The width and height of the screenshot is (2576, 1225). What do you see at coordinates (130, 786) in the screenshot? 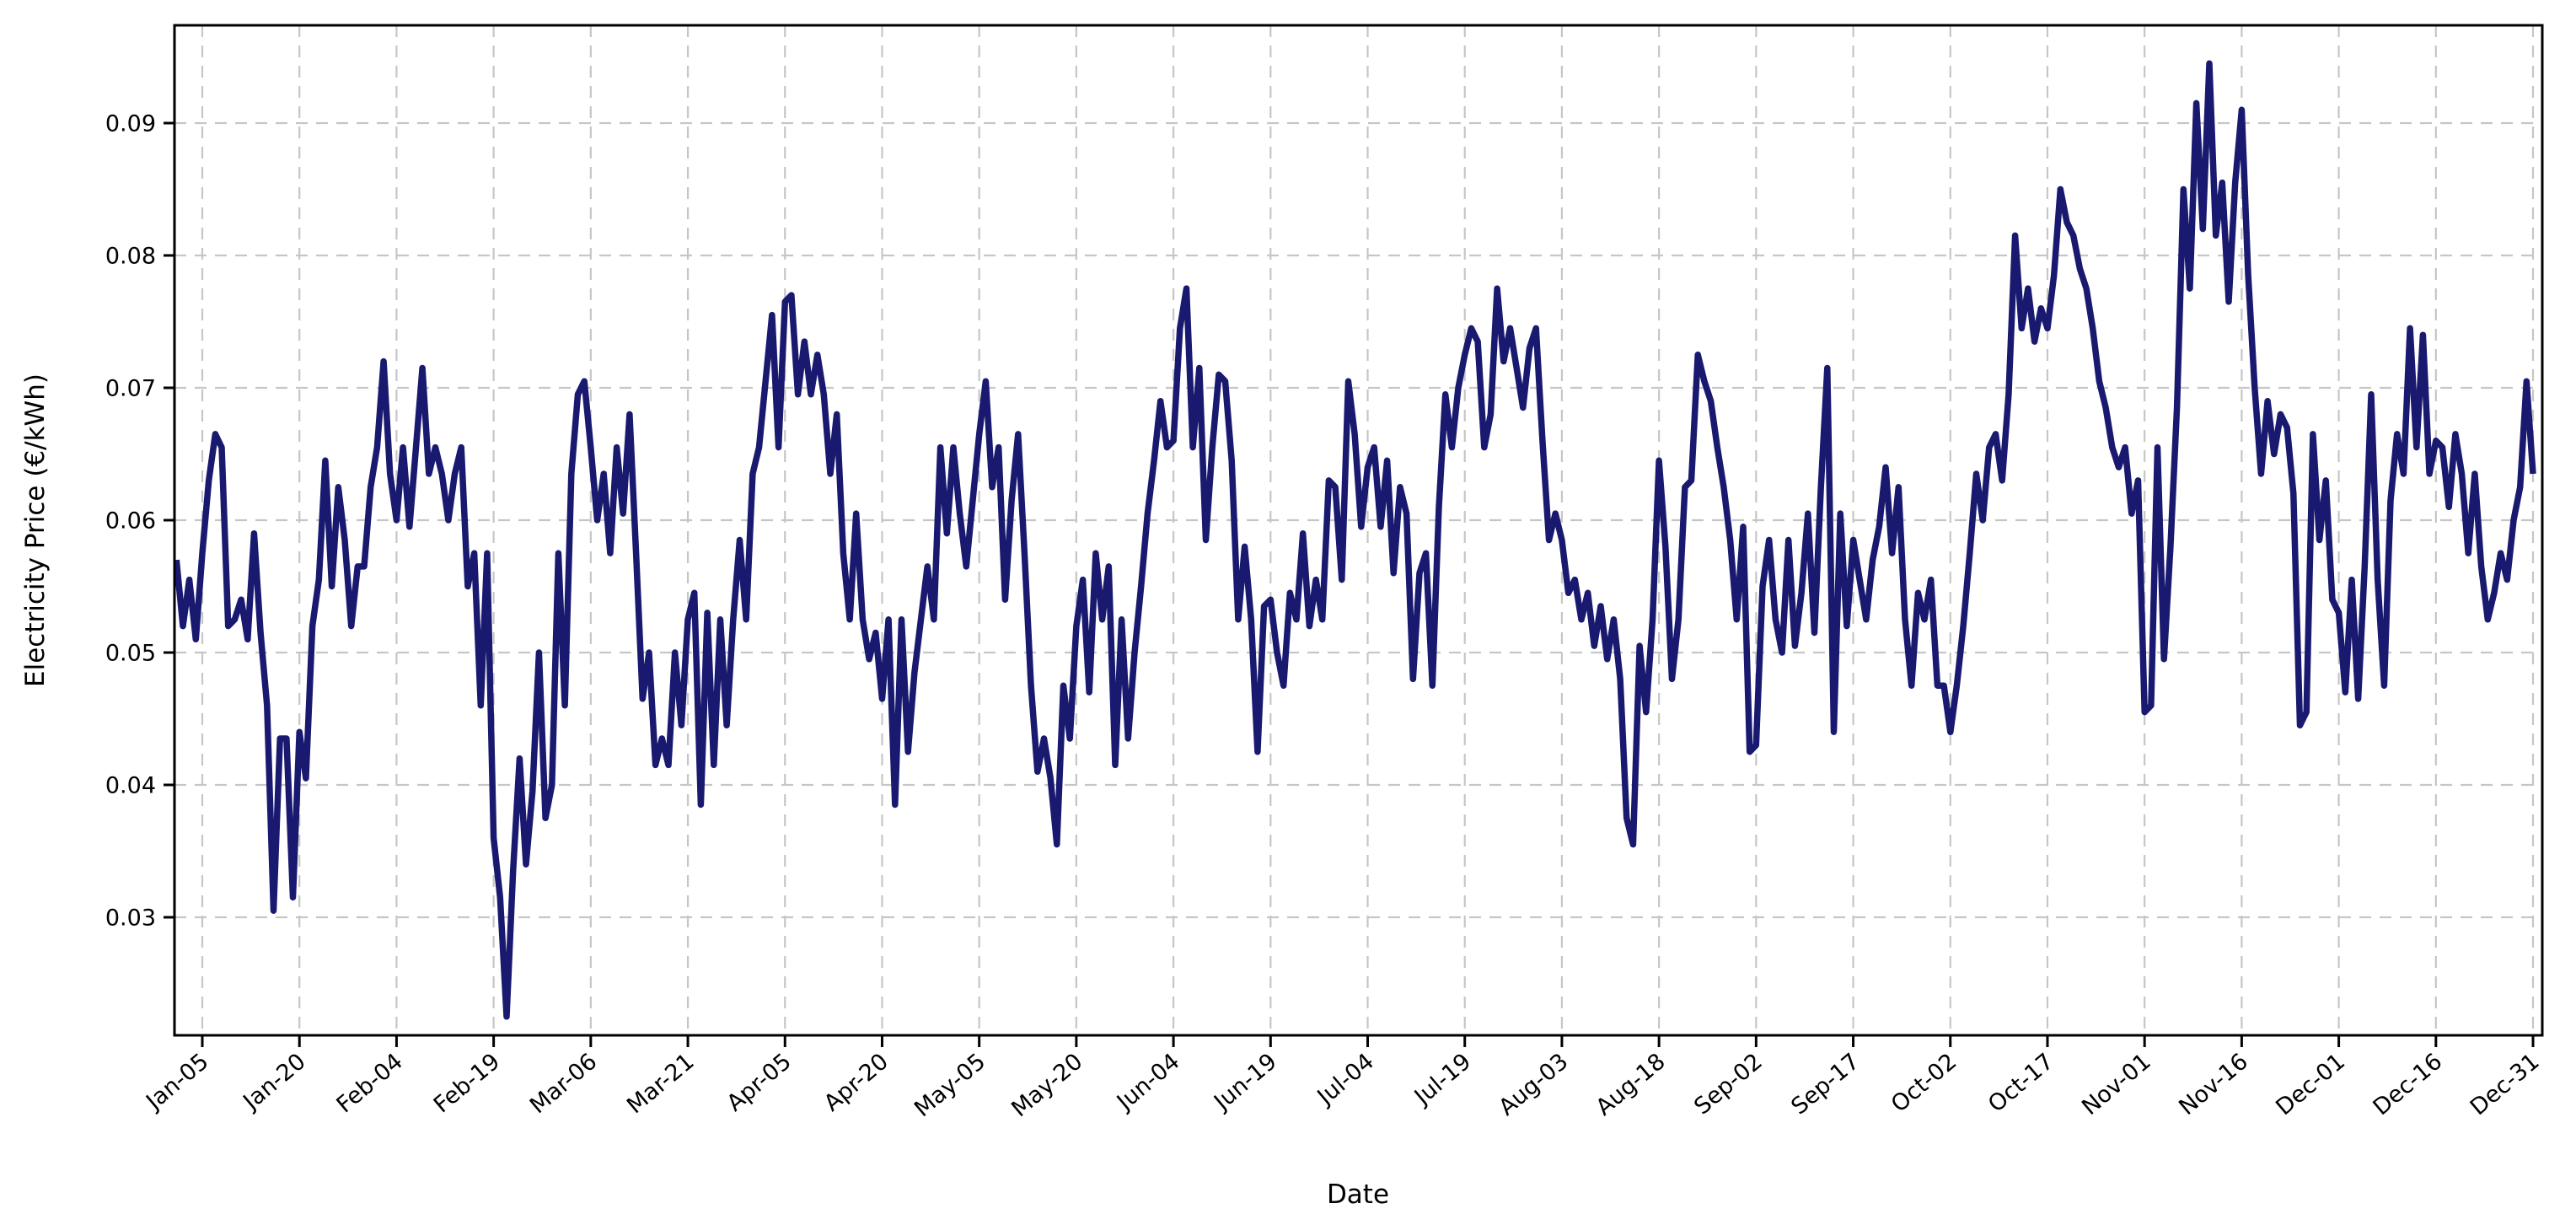
I see `y-tick-label: 0.04` at bounding box center [130, 786].